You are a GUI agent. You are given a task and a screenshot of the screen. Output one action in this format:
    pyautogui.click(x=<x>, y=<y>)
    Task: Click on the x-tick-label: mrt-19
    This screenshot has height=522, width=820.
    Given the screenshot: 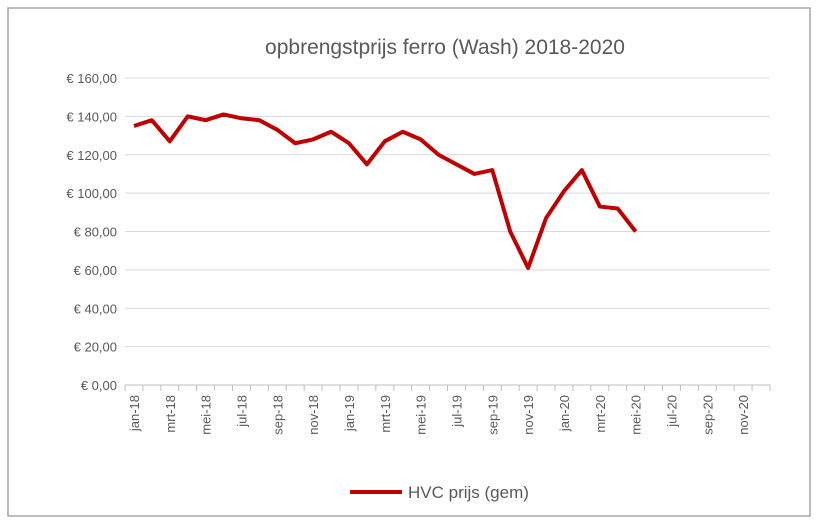 What is the action you would take?
    pyautogui.click(x=385, y=414)
    